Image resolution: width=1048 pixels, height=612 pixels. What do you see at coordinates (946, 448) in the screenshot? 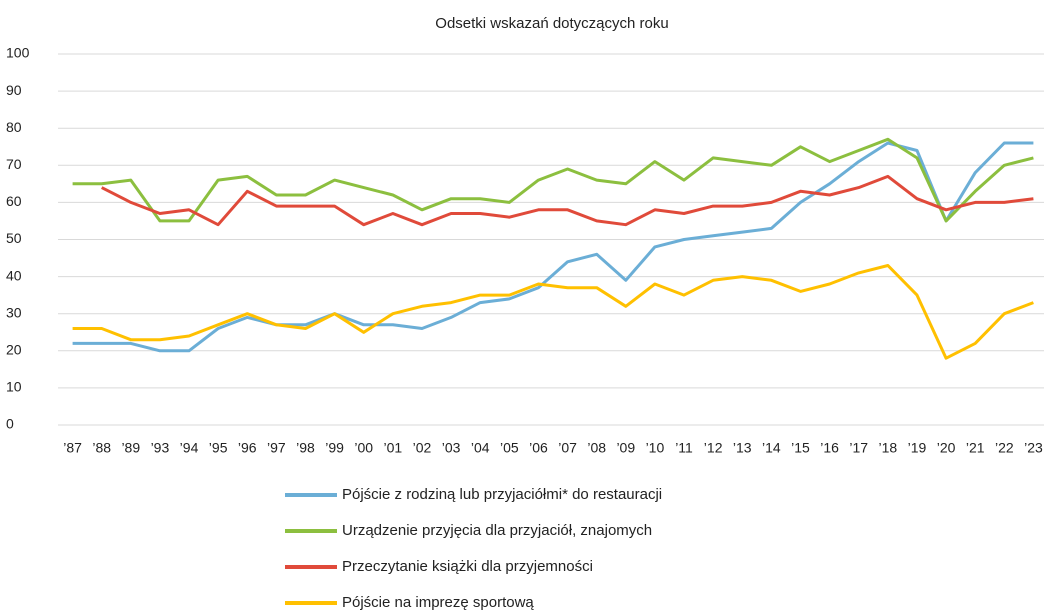
I see `x-tick-label: ’20` at bounding box center [946, 448].